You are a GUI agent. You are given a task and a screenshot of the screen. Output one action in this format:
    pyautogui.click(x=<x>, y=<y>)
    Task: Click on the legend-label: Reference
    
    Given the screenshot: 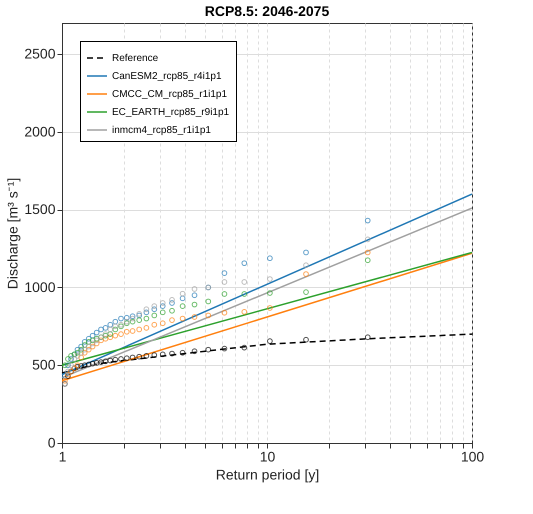 What is the action you would take?
    pyautogui.click(x=135, y=58)
    